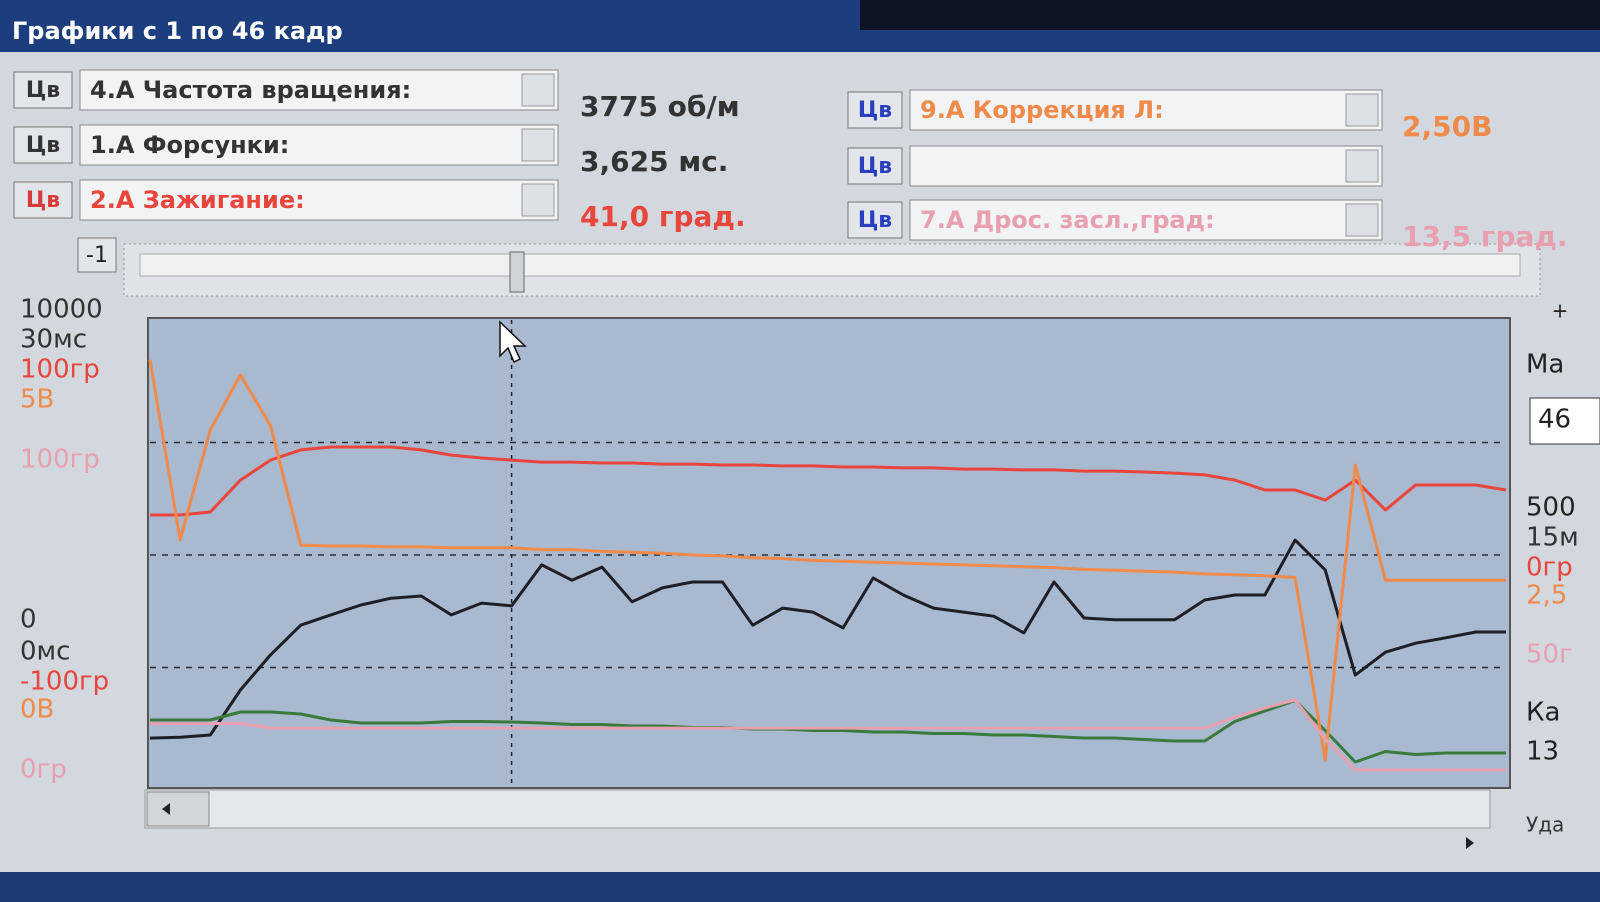  I want to click on frame-box, so click(1564, 421).